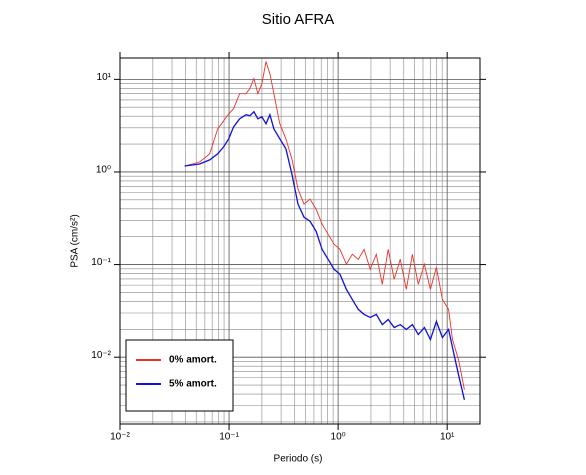 This screenshot has height=475, width=586. I want to click on x-tick-label: 10⁰, so click(338, 437).